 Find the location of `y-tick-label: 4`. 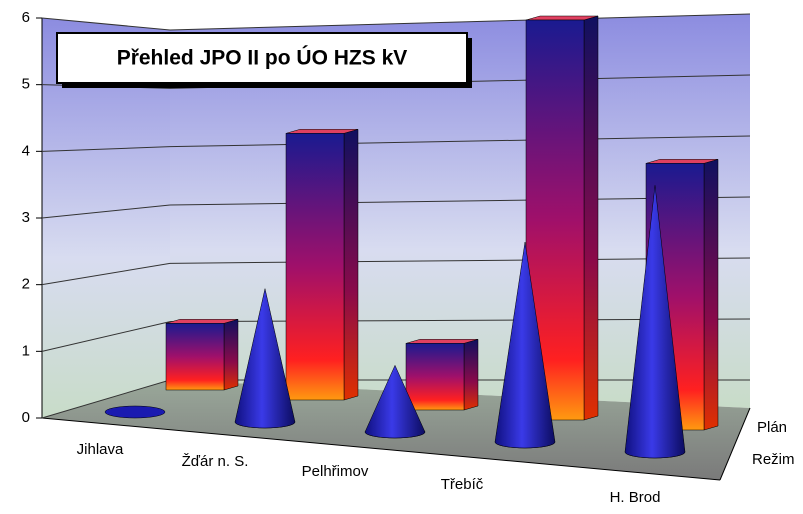

y-tick-label: 4 is located at coordinates (26, 150).